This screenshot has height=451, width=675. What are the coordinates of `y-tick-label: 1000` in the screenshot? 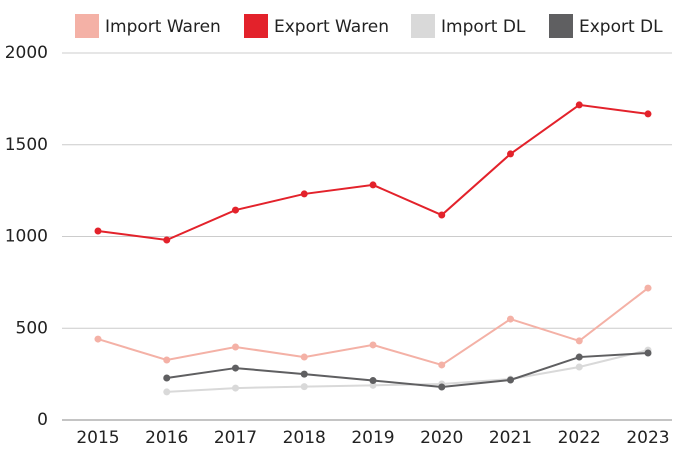 It's located at (26, 237).